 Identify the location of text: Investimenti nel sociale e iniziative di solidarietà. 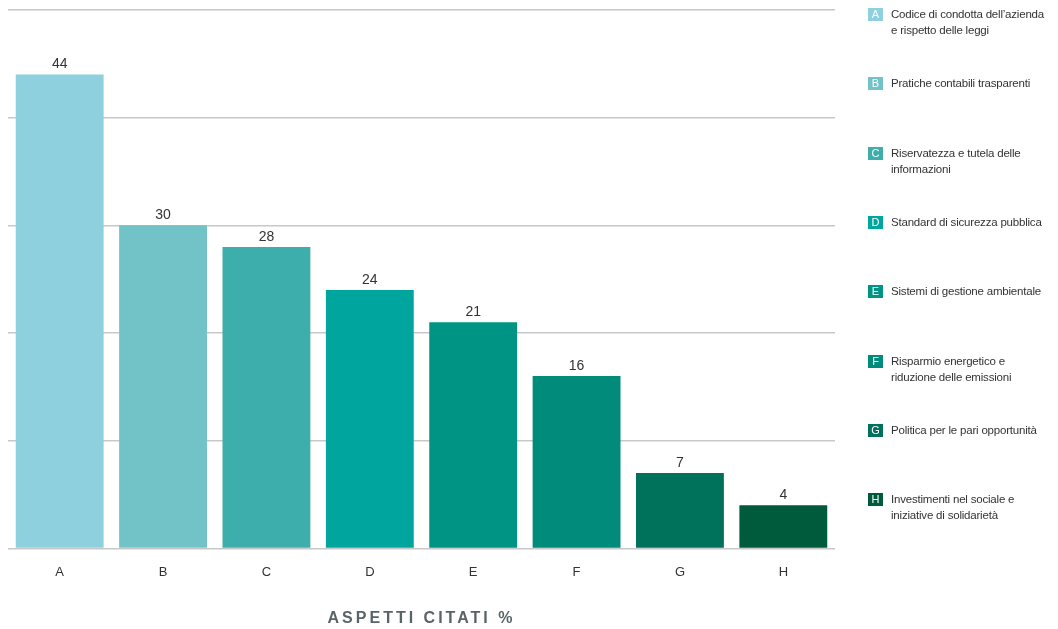
(953, 508).